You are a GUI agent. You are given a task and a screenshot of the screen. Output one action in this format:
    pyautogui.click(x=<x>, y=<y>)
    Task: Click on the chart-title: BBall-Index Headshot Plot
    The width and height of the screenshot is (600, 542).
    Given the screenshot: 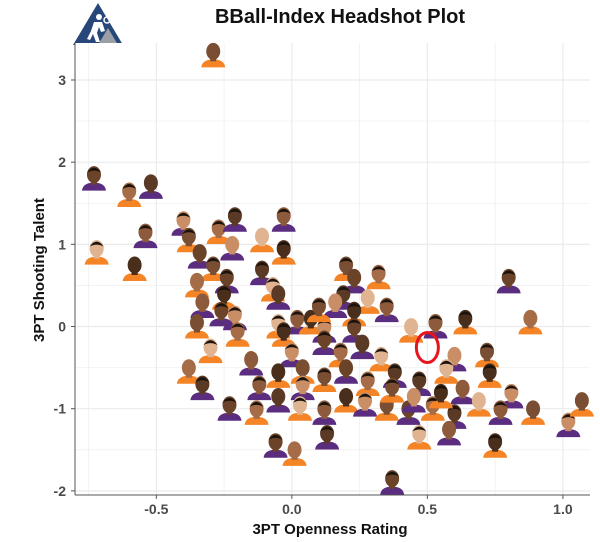 What is the action you would take?
    pyautogui.click(x=340, y=17)
    